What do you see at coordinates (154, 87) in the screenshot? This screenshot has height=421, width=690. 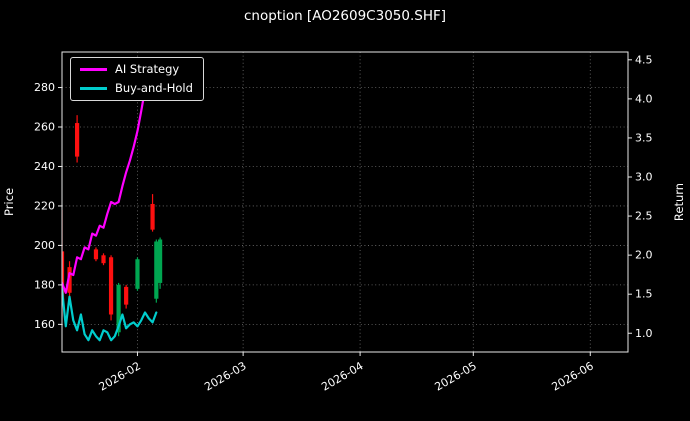 I see `legend-label: Buy-and-Hold` at bounding box center [154, 87].